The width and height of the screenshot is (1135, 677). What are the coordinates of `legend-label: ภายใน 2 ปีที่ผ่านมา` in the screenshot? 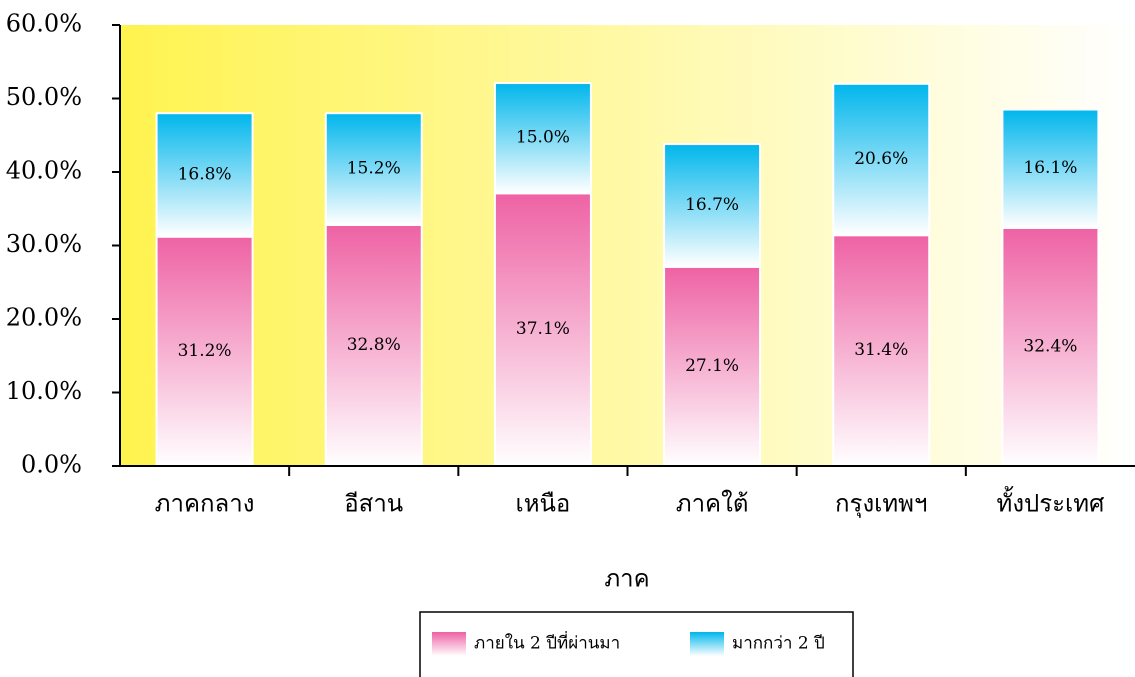 It's located at (547, 642).